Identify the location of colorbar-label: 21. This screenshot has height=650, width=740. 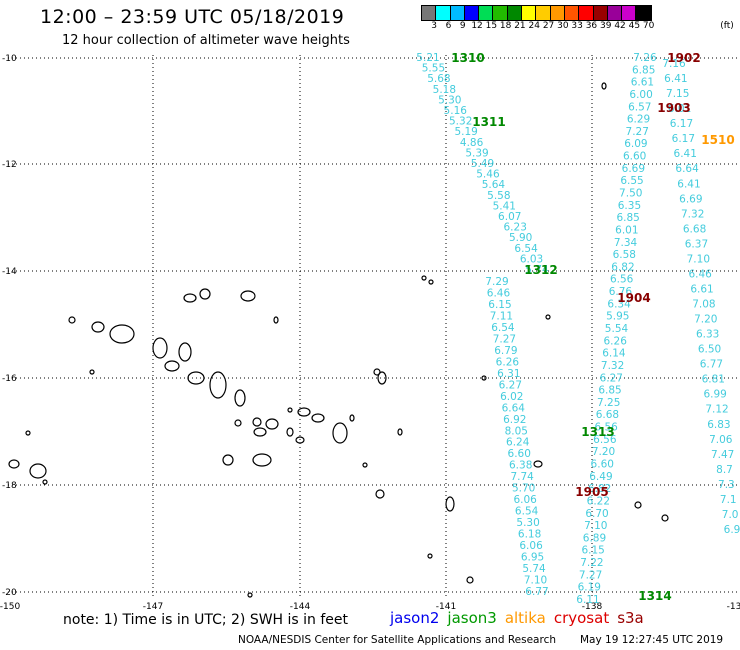
(520, 26).